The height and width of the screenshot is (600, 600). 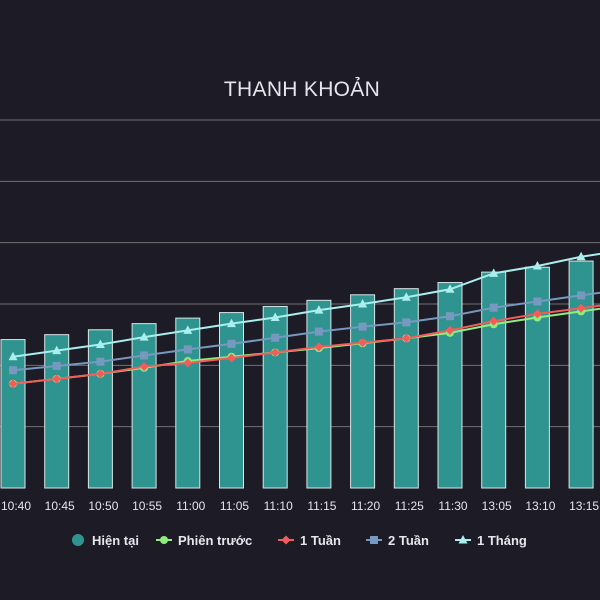 What do you see at coordinates (16, 506) in the screenshot?
I see `x-tick-label: 10:40` at bounding box center [16, 506].